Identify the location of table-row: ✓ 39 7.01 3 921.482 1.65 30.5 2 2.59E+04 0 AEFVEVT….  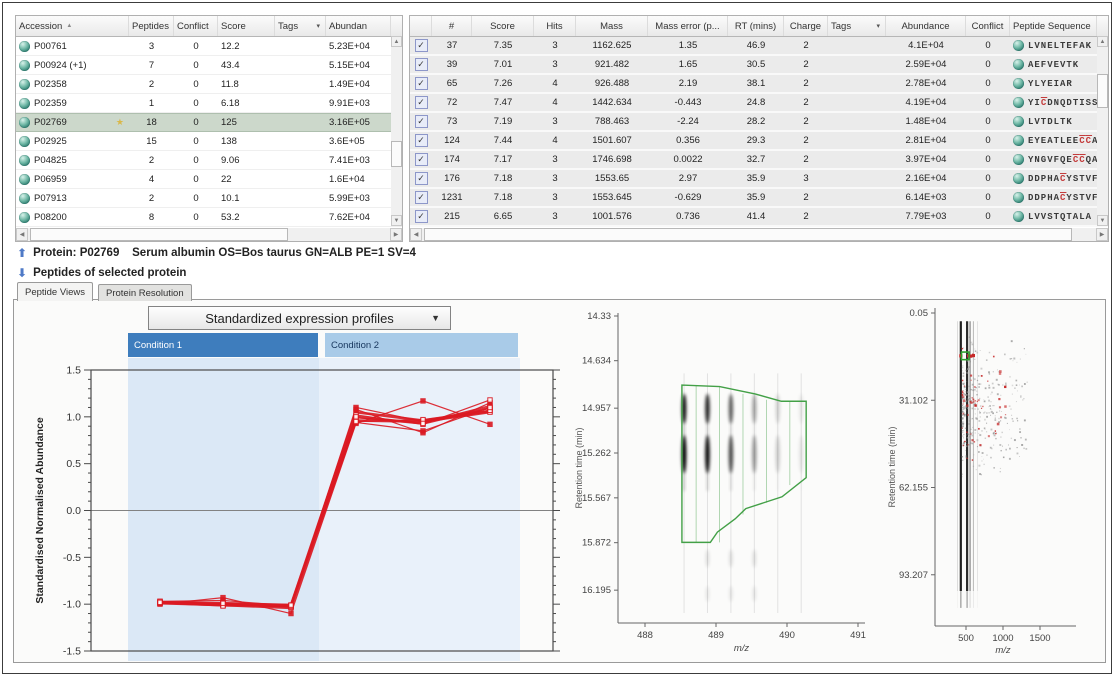
(759, 65).